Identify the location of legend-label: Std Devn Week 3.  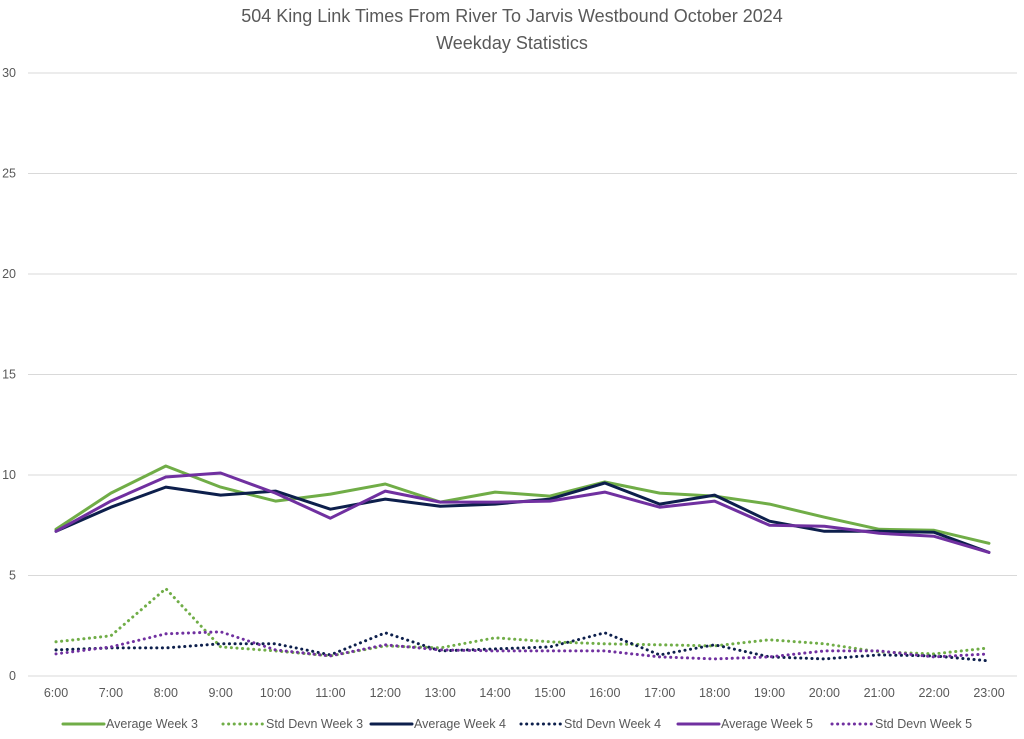
(314, 724).